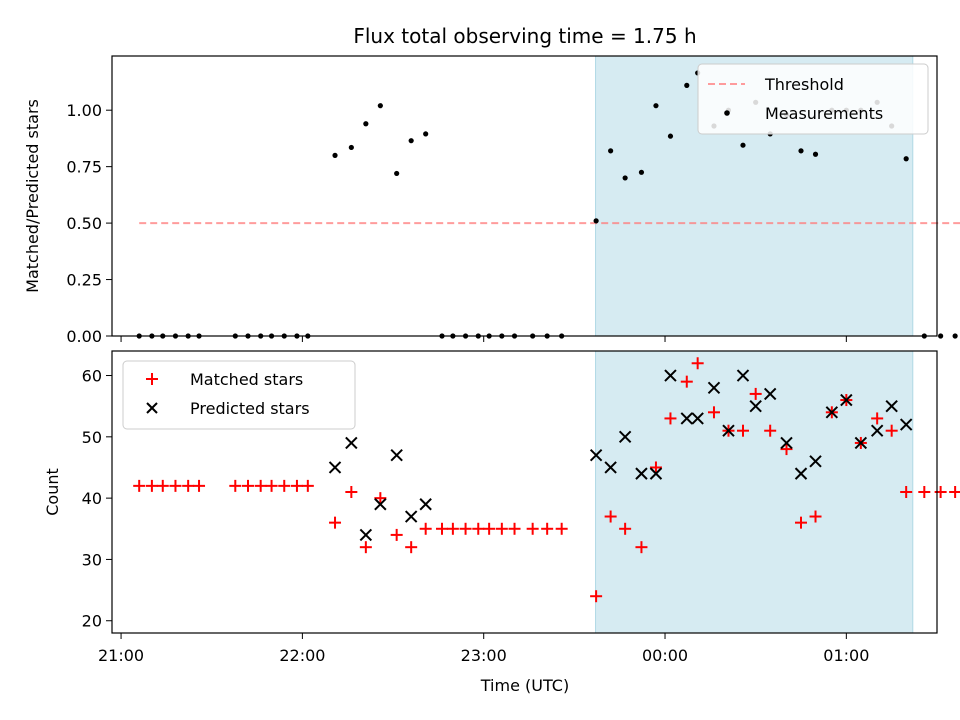  What do you see at coordinates (92, 437) in the screenshot?
I see `y-tick-label: 50` at bounding box center [92, 437].